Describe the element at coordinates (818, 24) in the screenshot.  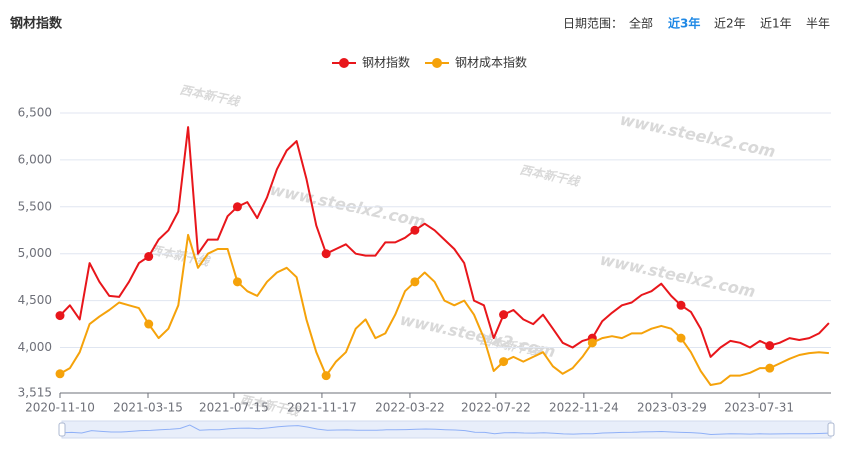
I see `range-option: 半年` at that location.